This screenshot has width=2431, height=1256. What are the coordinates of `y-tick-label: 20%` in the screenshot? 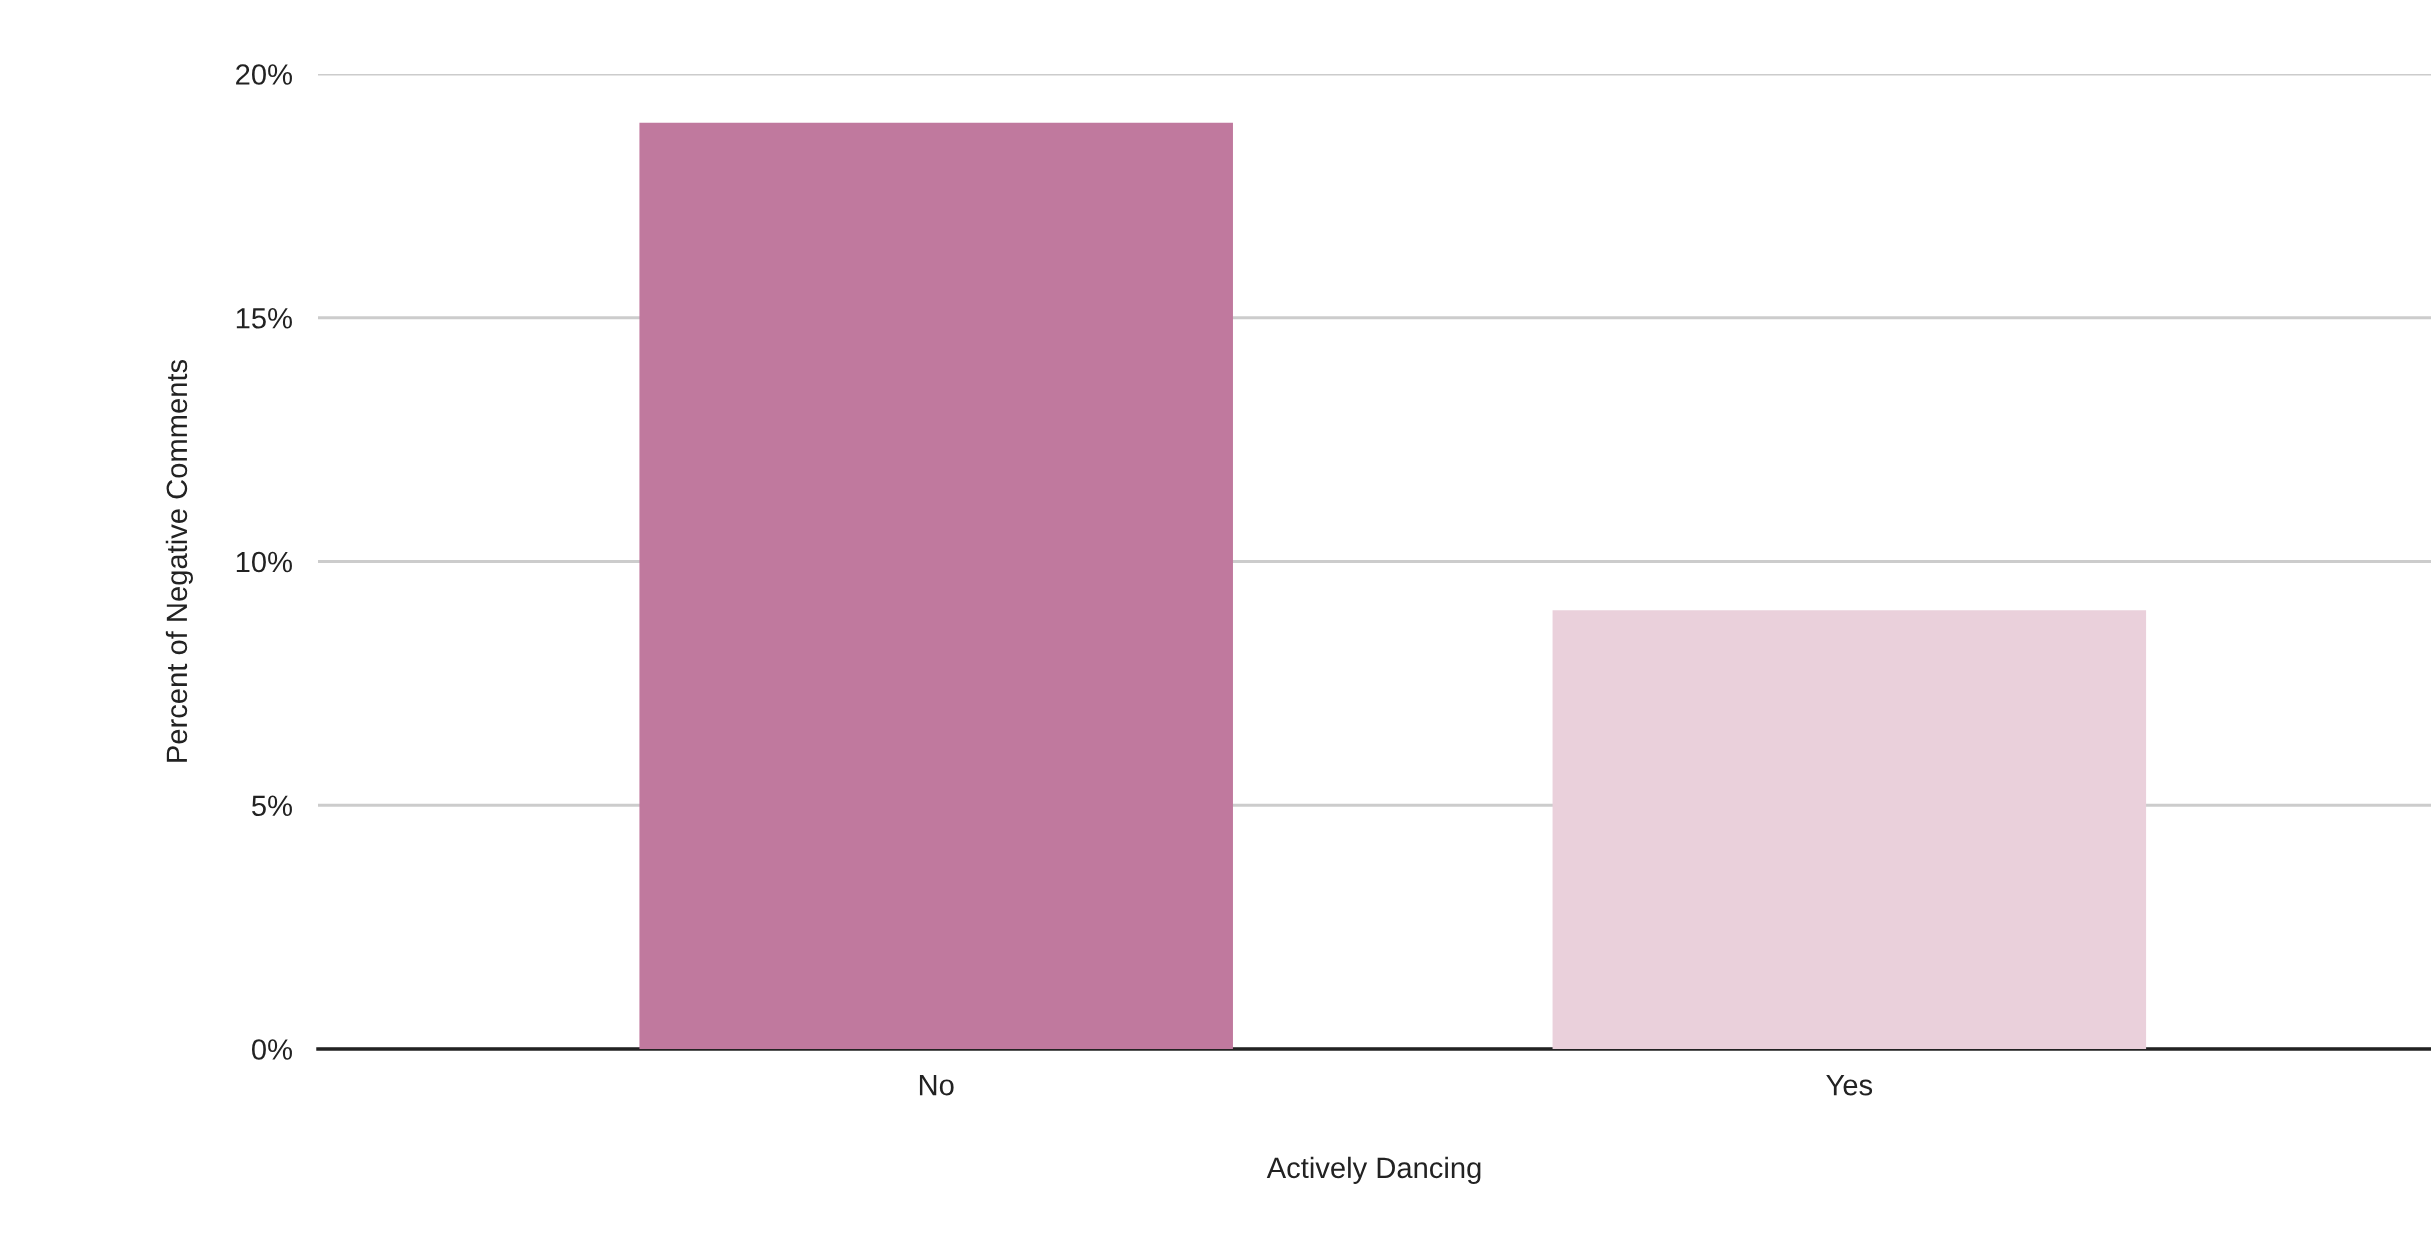 It's located at (264, 74).